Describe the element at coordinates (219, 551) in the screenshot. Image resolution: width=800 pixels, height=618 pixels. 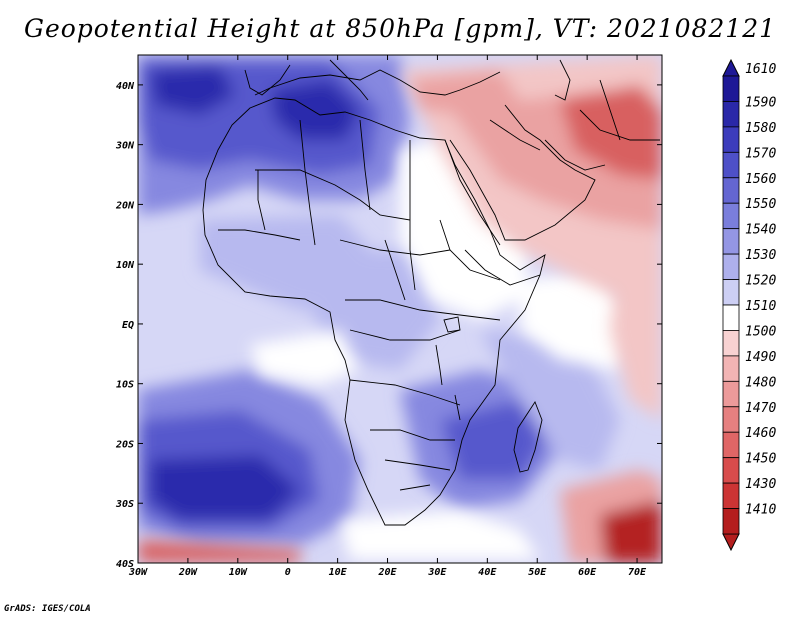
I see `southern-edge-red` at that location.